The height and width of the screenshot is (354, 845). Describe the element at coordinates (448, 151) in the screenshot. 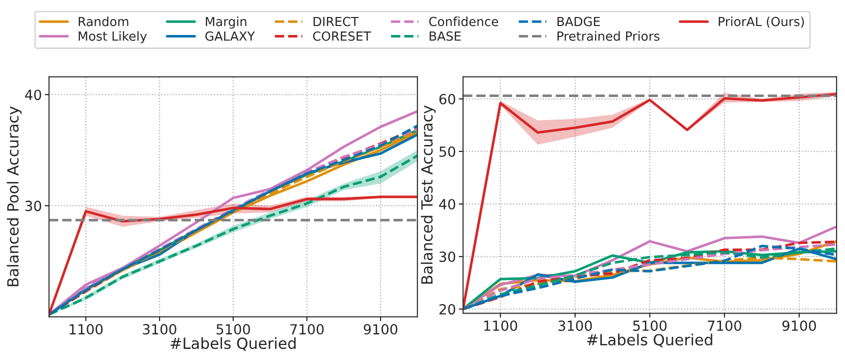

I see `y-tick-label: 50` at that location.